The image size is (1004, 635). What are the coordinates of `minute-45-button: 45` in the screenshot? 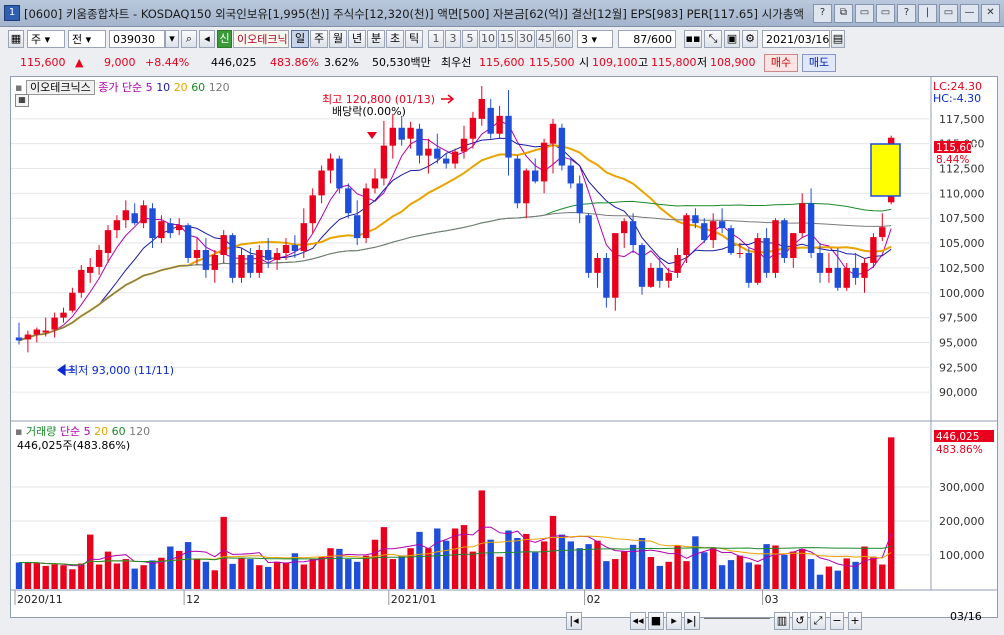 It's located at (545, 39).